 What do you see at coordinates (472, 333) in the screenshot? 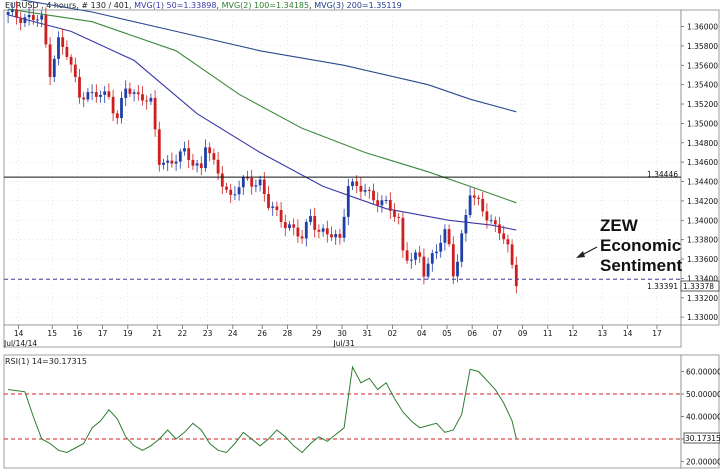
I see `date-tick-label: 06` at bounding box center [472, 333].